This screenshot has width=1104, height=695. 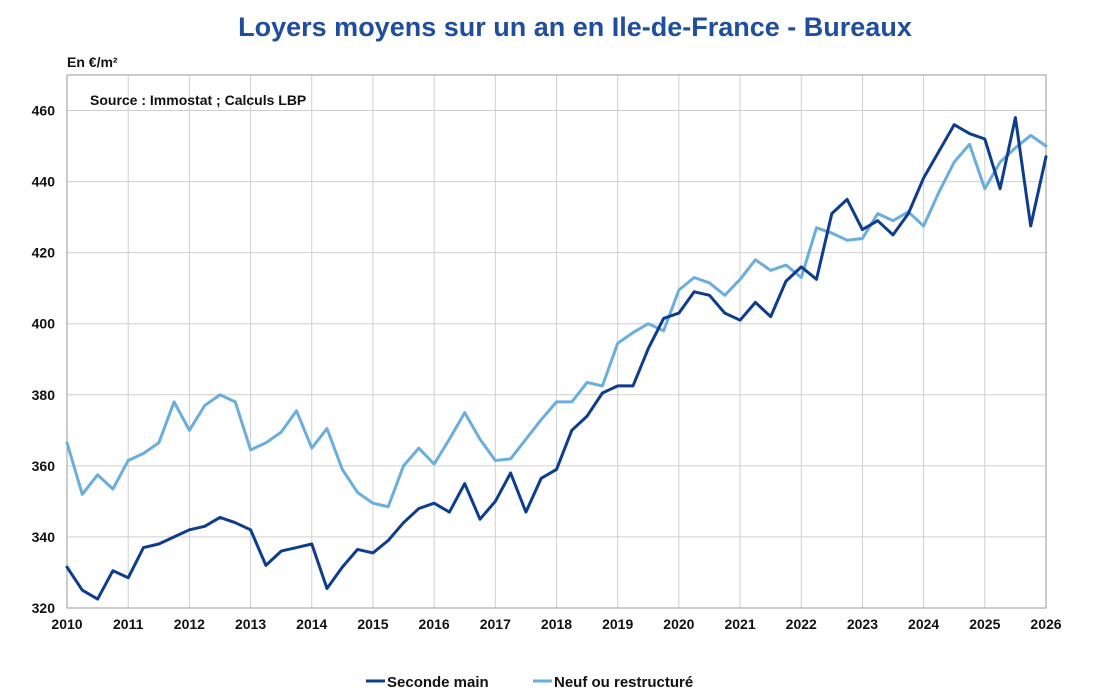 I want to click on y-tick-label: 460, so click(x=44, y=111).